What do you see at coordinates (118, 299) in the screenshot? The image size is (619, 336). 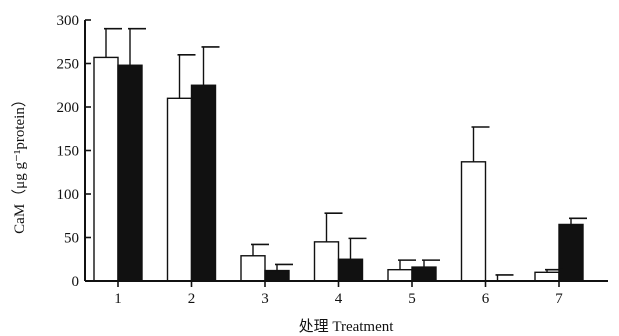 I see `x-tick-label-1: 1` at bounding box center [118, 299].